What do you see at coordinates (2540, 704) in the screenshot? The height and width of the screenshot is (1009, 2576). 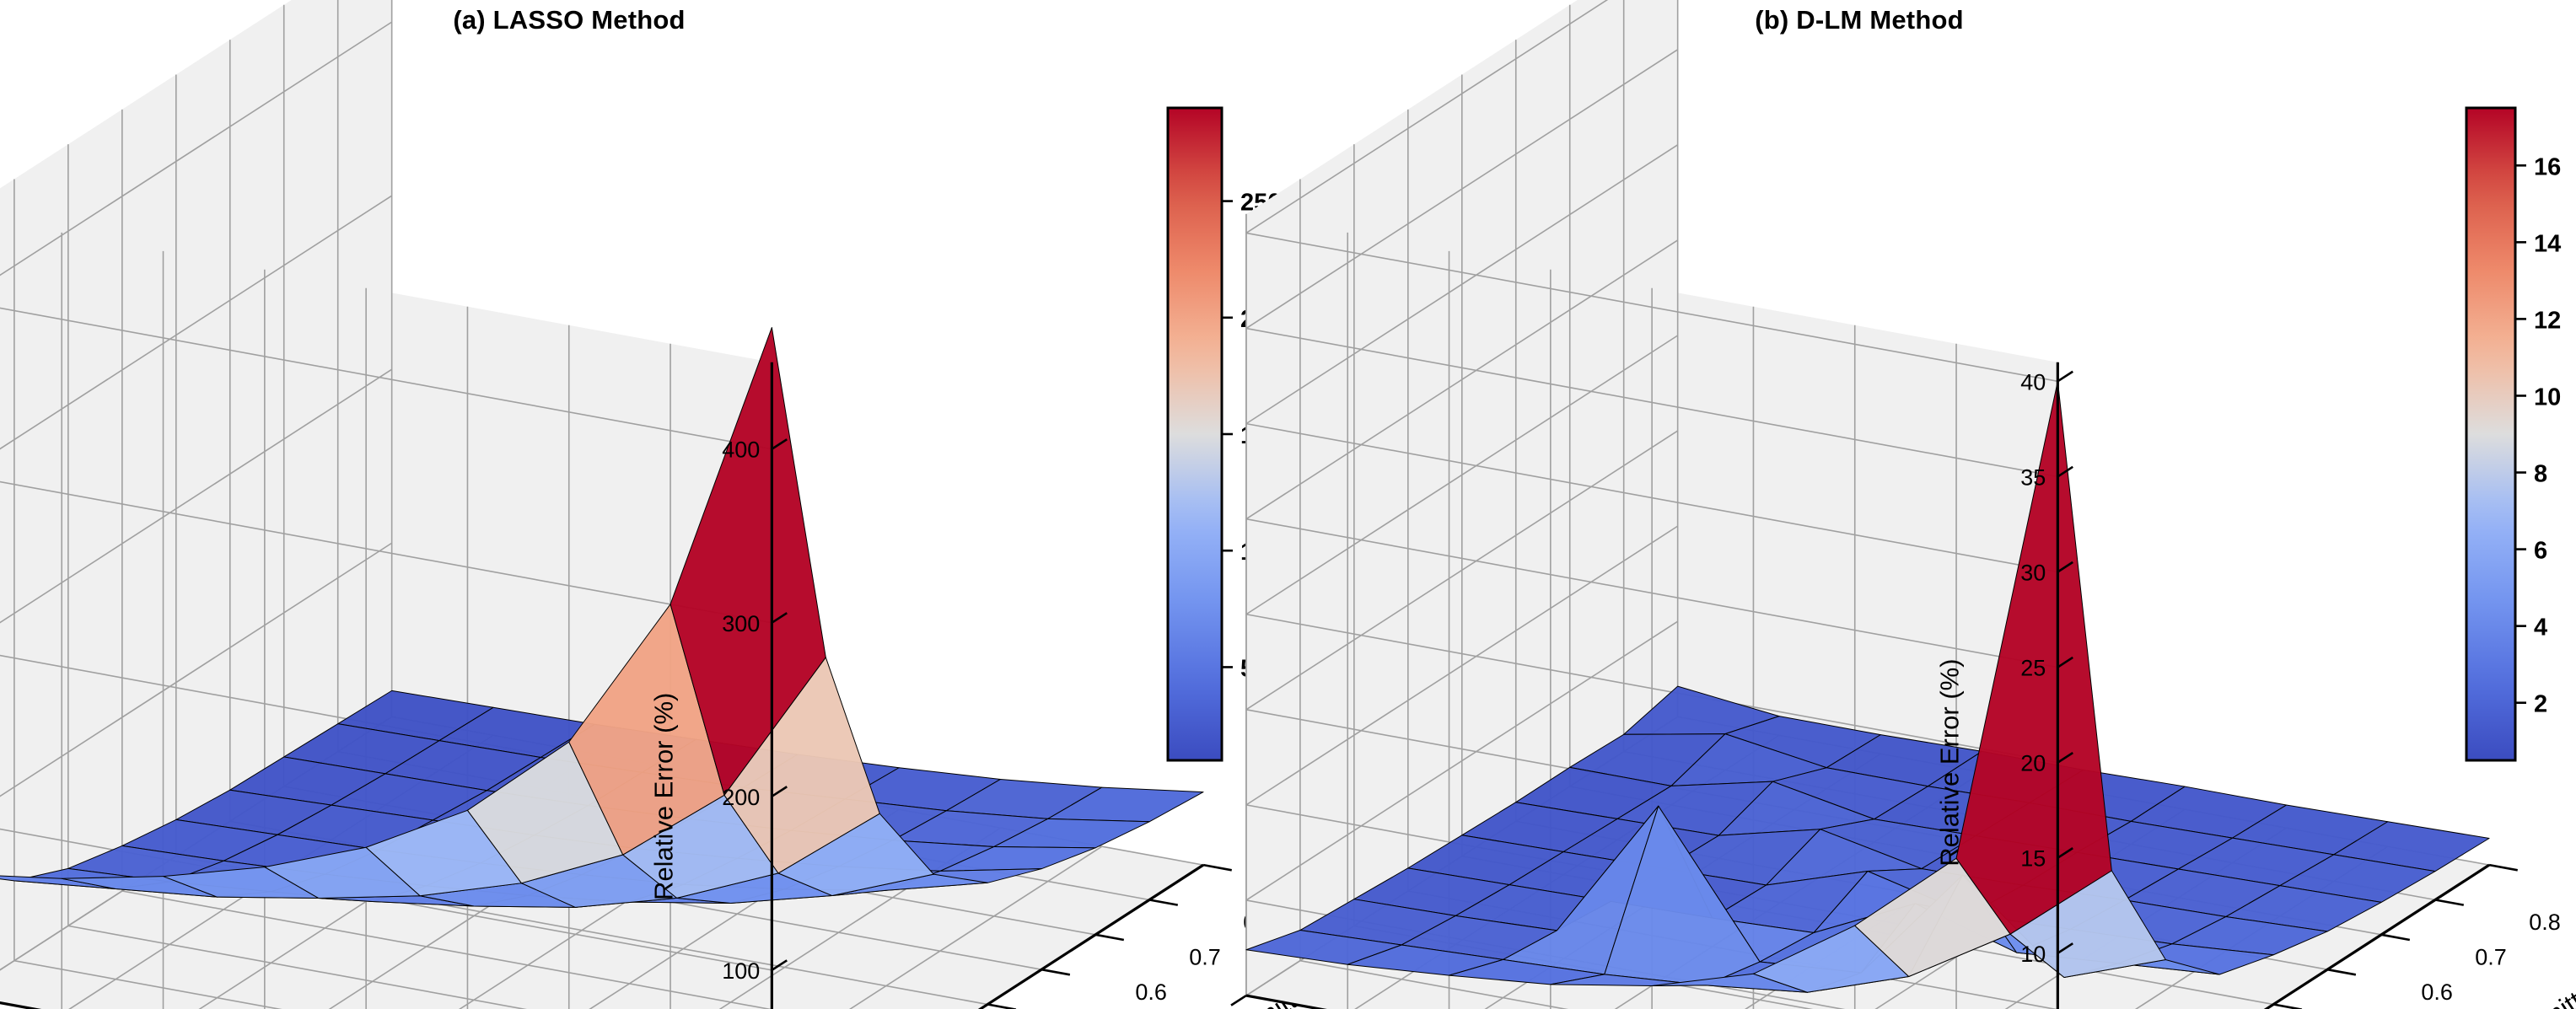 I see `colorbar-tick-label: 2` at bounding box center [2540, 704].